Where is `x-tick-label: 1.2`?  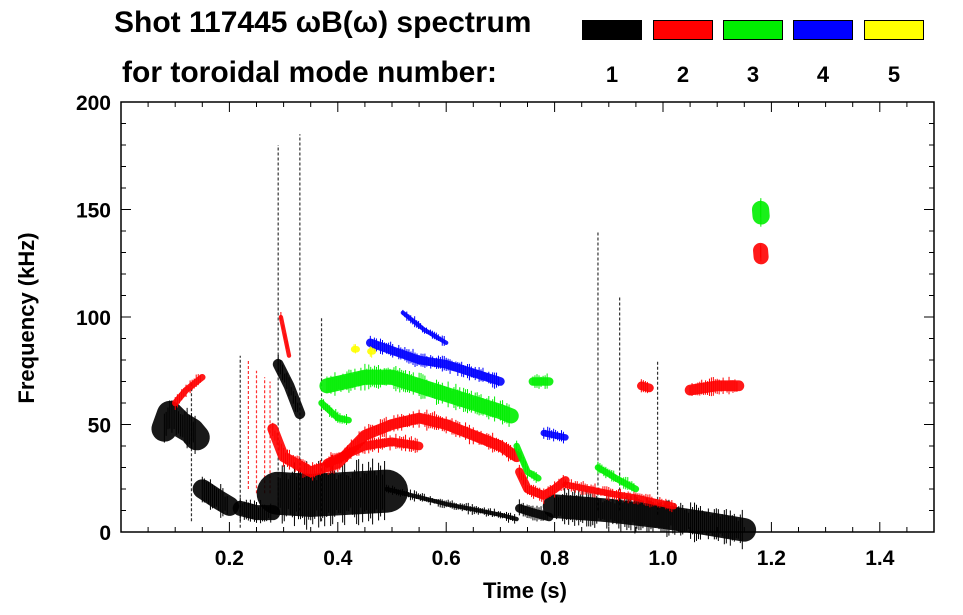 x-tick-label: 1.2 is located at coordinates (771, 558).